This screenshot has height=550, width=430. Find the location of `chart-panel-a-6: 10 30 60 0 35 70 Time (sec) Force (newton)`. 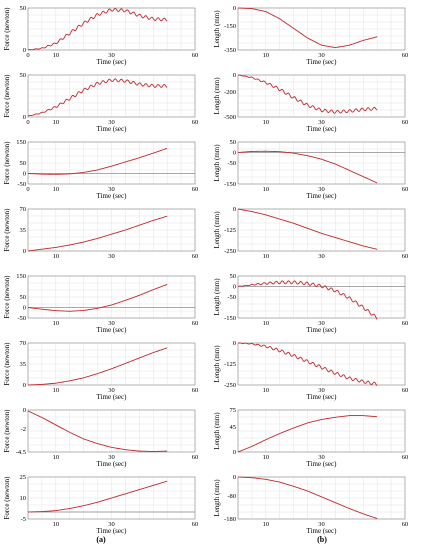

chart-panel-a-6: 10 30 60 0 35 70 Time (sec) Force (newton) is located at coordinates (100, 370).